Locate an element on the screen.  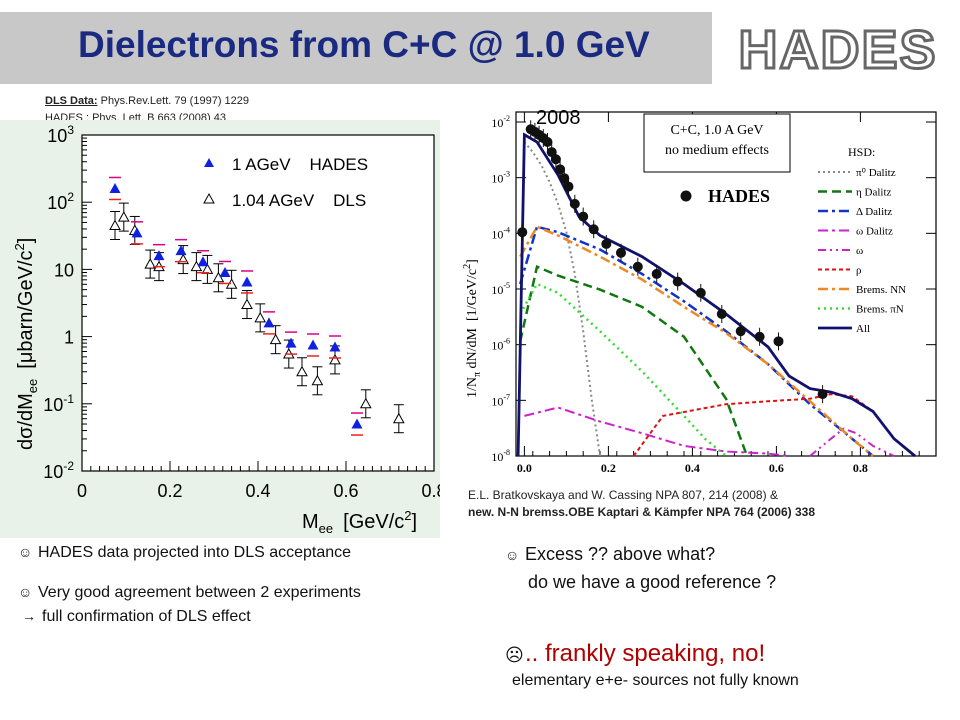
right-x-tick-label: 0.8 is located at coordinates (860, 468).